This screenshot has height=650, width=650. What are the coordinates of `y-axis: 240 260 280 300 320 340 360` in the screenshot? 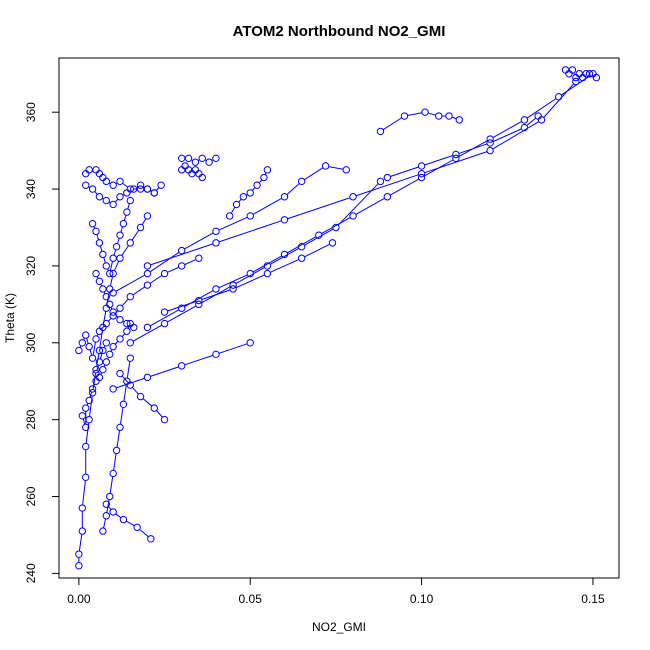 It's located at (42, 342).